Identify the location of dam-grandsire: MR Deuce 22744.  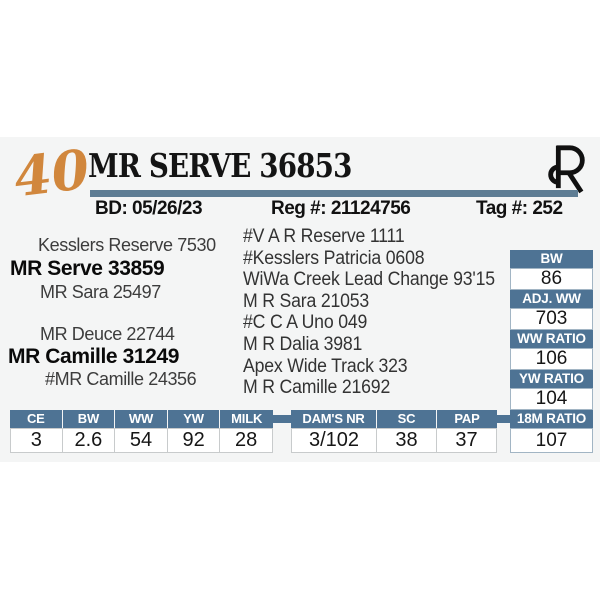
(107, 334).